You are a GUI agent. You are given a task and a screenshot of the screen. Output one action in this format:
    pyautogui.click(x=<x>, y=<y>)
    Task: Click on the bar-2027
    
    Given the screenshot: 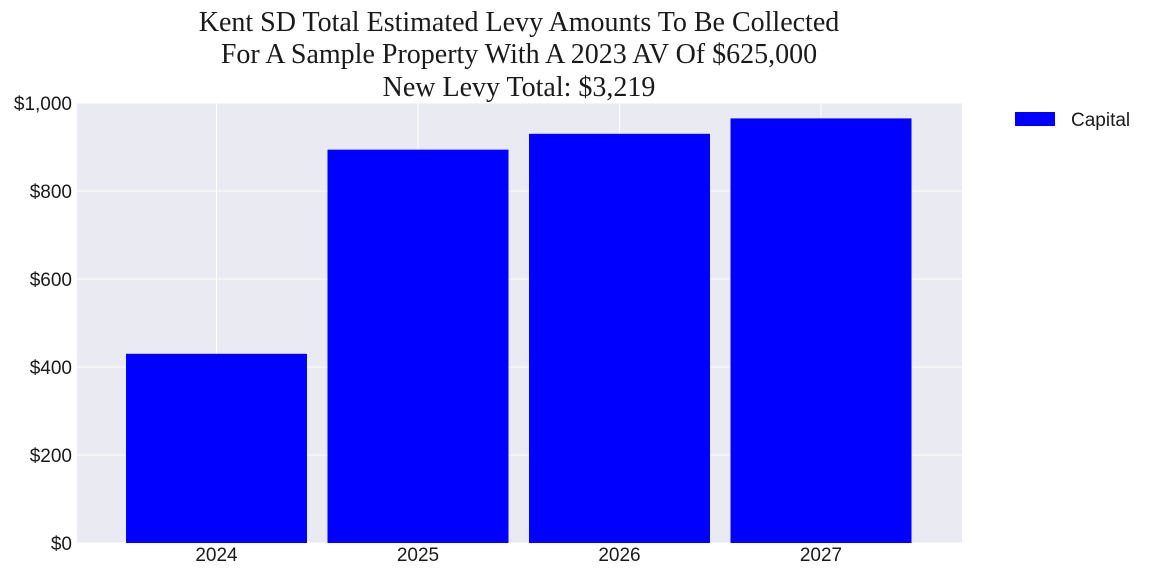 What is the action you would take?
    pyautogui.click(x=821, y=331)
    